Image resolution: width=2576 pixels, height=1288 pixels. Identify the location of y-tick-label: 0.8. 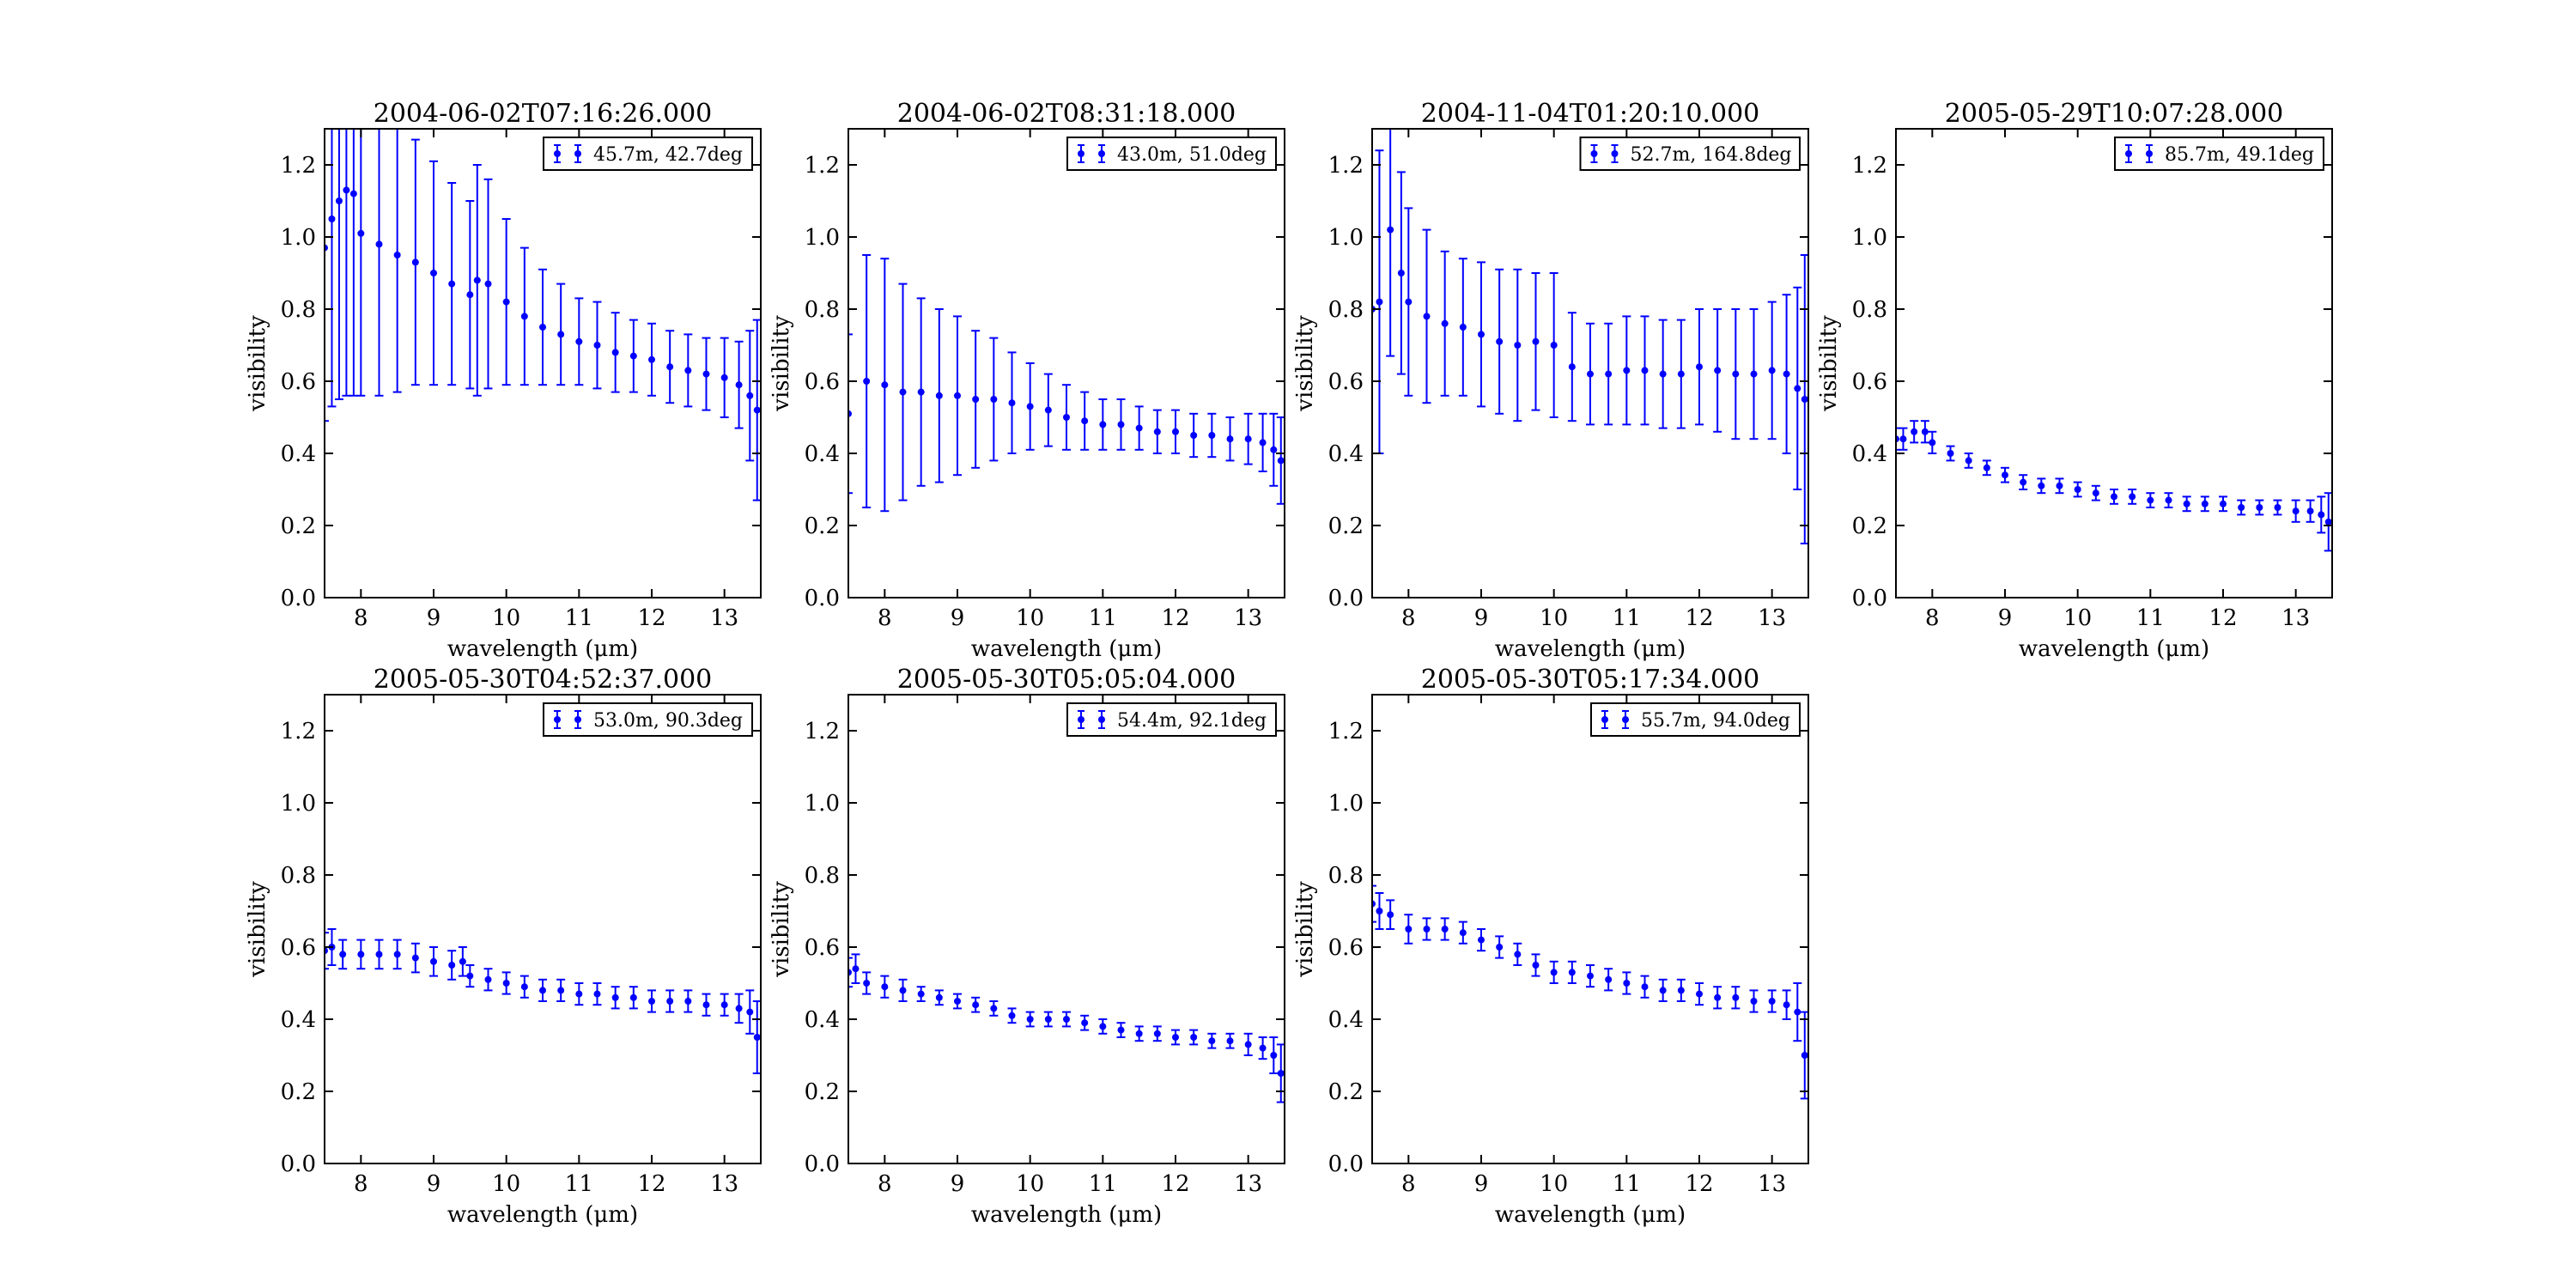
(1870, 310).